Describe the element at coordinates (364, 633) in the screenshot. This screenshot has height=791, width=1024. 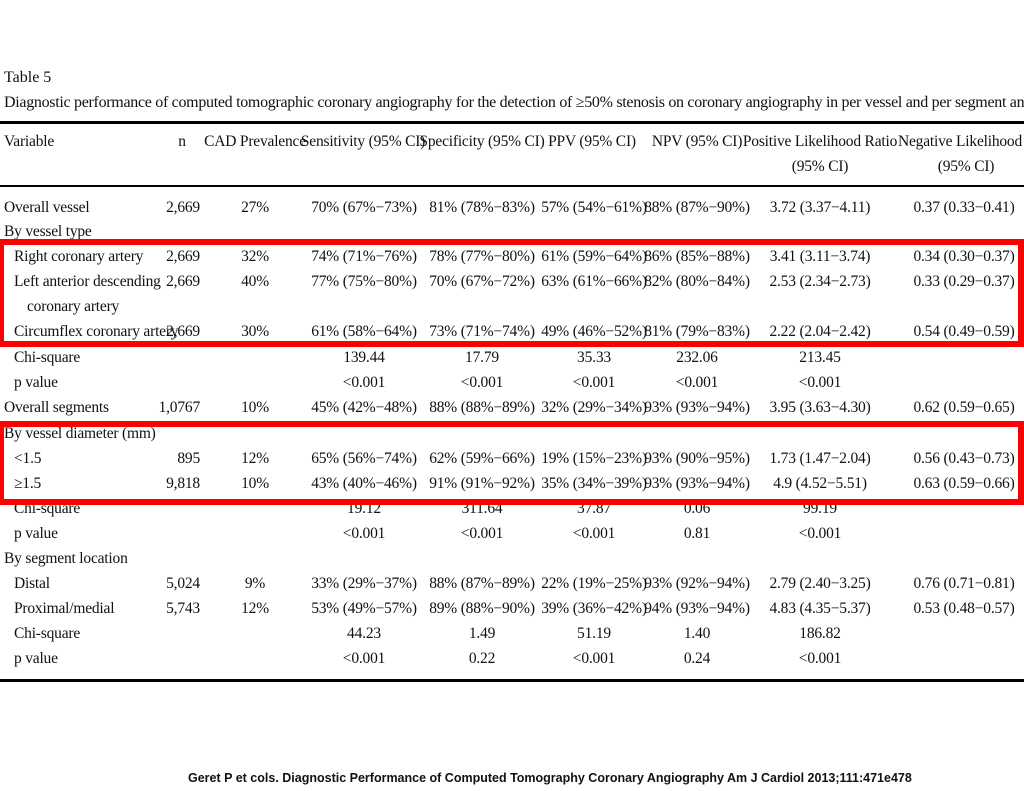
I see `cell-sensitivity: 44.23` at that location.